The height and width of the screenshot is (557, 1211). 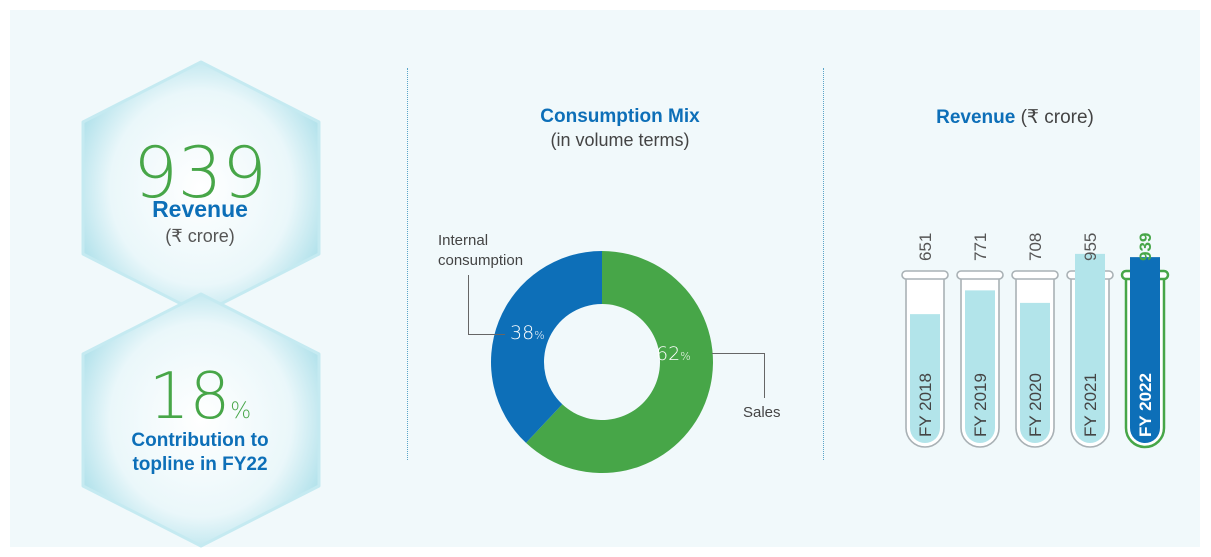 What do you see at coordinates (823, 264) in the screenshot?
I see `divider-right` at bounding box center [823, 264].